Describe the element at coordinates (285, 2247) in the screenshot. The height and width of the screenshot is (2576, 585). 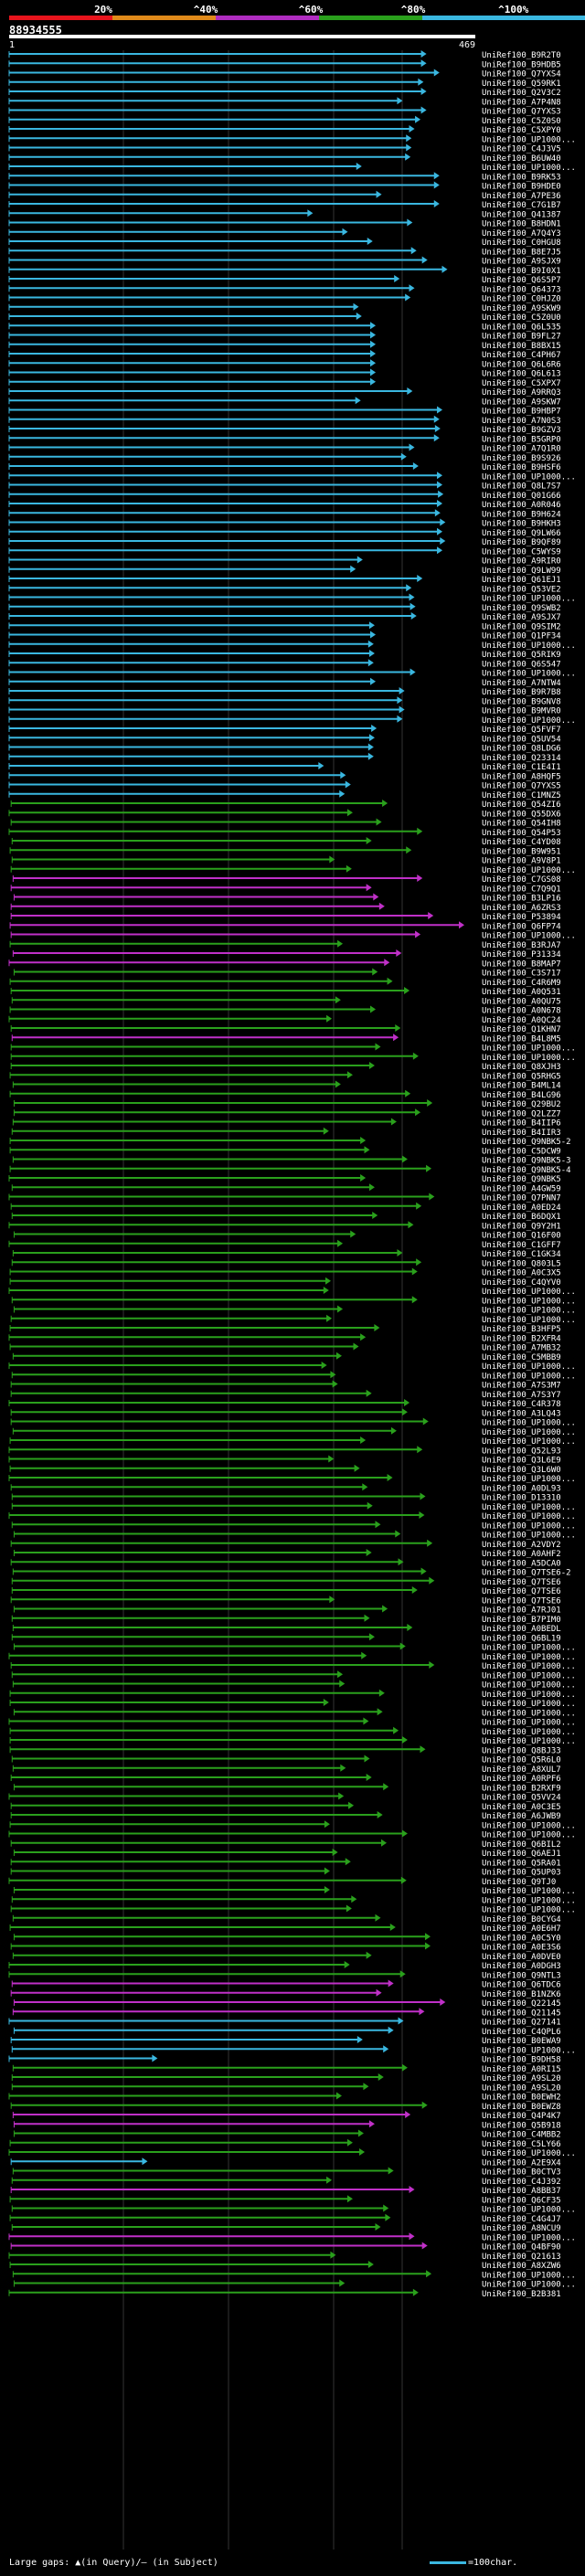
I see `hit-row: UniRef100_Q4BF90` at that location.